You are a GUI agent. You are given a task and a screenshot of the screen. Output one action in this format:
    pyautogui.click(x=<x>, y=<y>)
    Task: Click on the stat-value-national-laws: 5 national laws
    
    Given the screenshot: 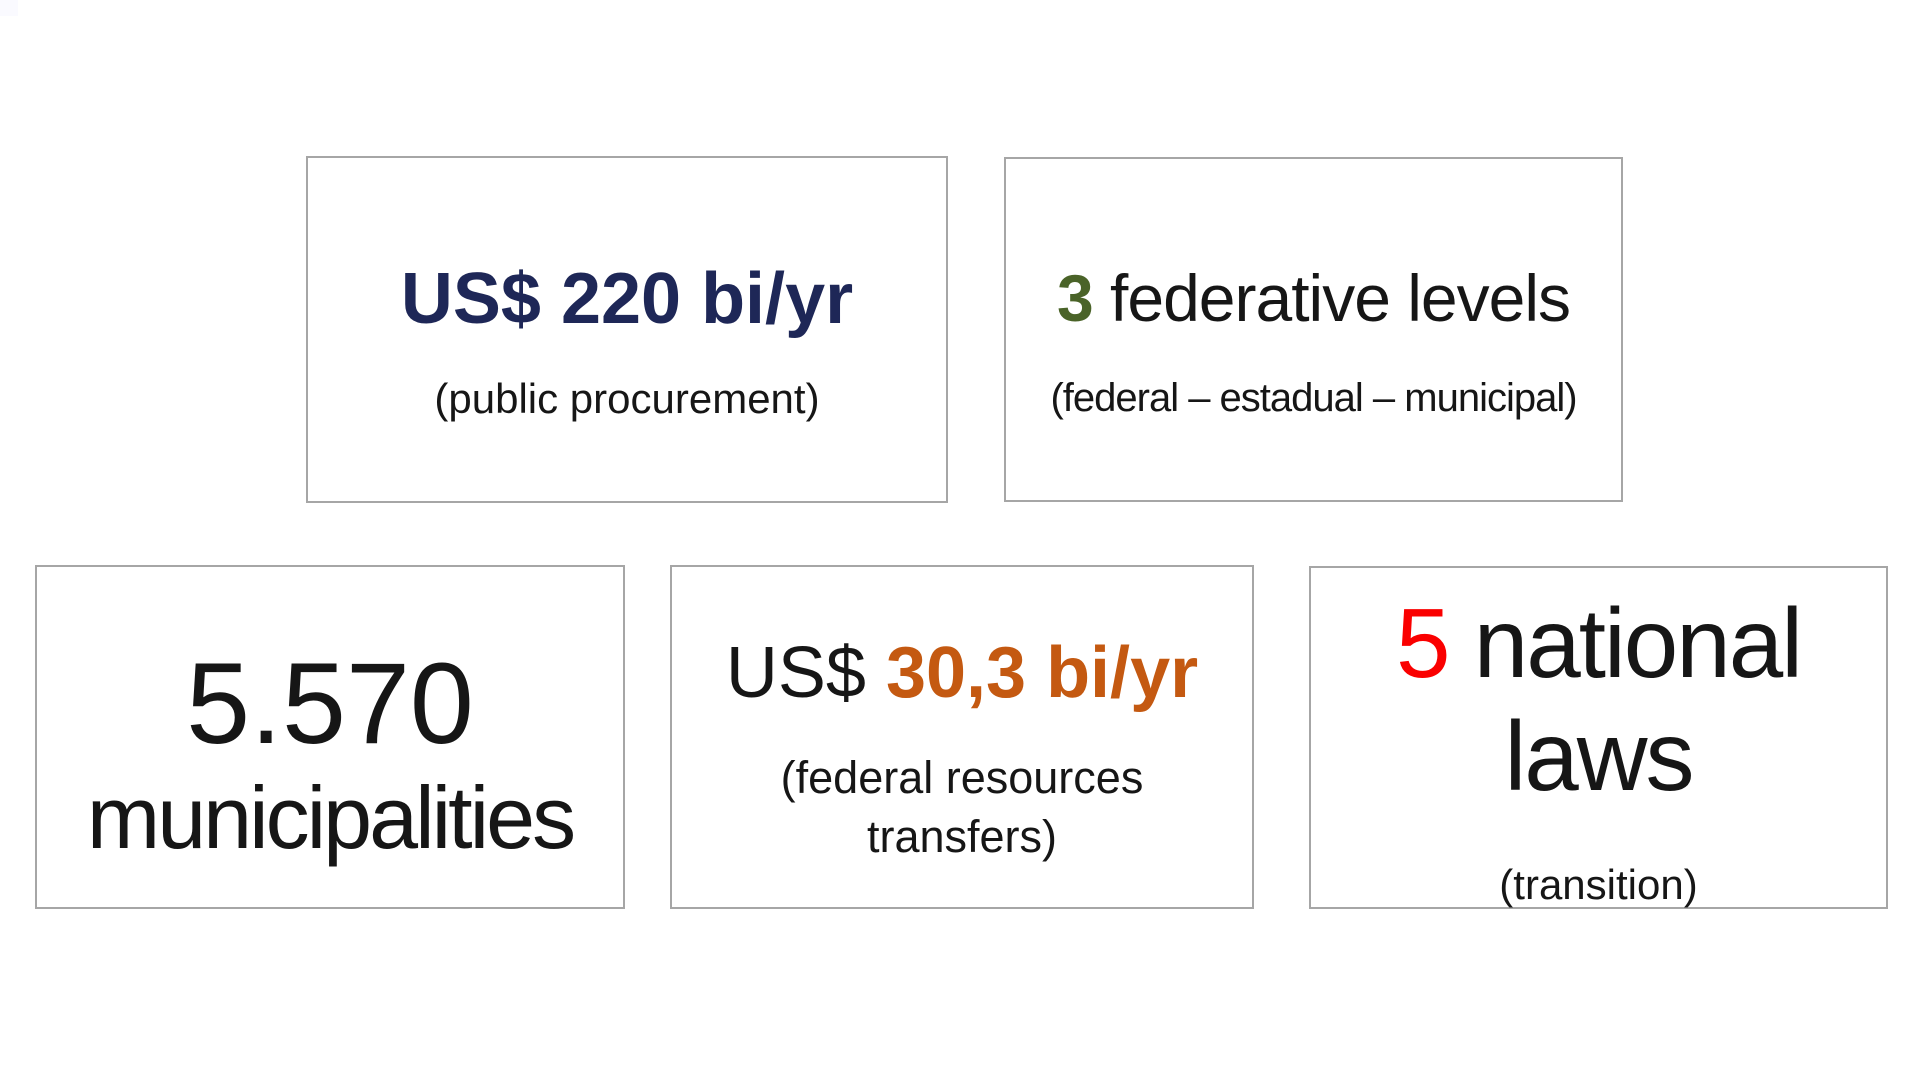 What is the action you would take?
    pyautogui.click(x=1598, y=699)
    